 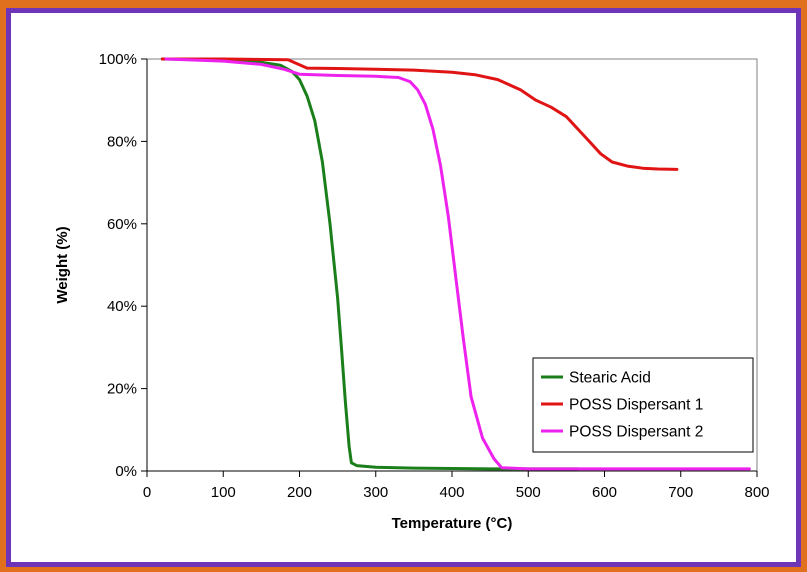 I want to click on legend-box, so click(x=643, y=405).